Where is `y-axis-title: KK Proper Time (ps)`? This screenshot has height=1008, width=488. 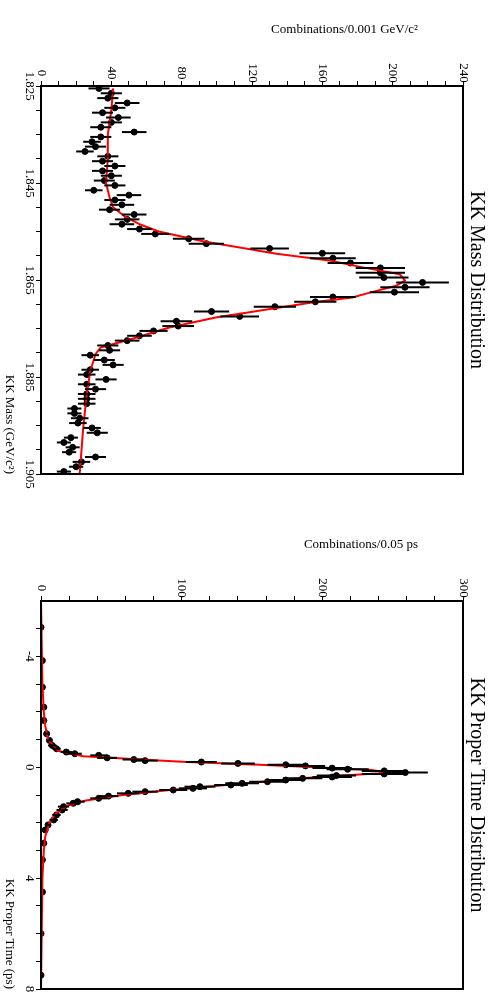
y-axis-title: KK Proper Time (ps) is located at coordinates (10, 933).